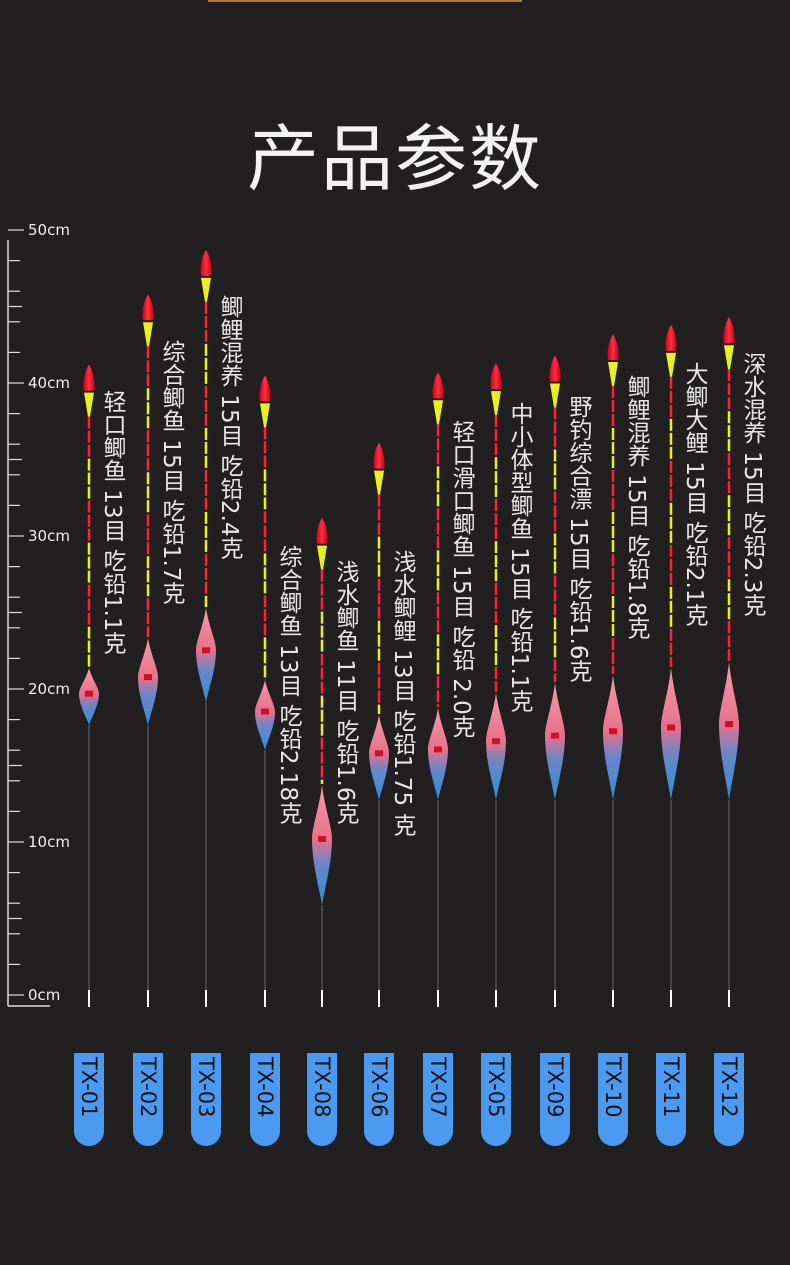 The height and width of the screenshot is (1265, 790). I want to click on float-spec-label: 大鲫大鲤 15目 吃铅2.1克, so click(694, 494).